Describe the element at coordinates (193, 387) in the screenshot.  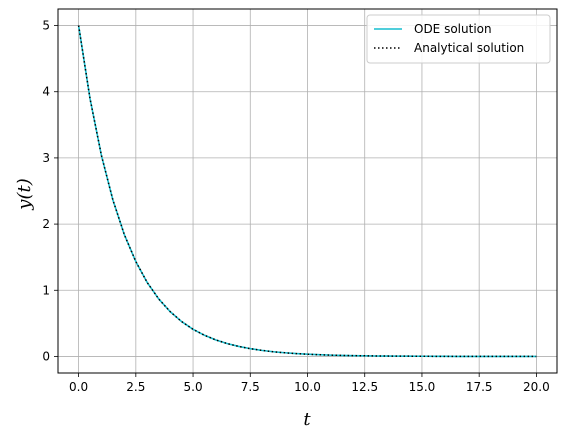
I see `x-tick-label: 5.0` at that location.